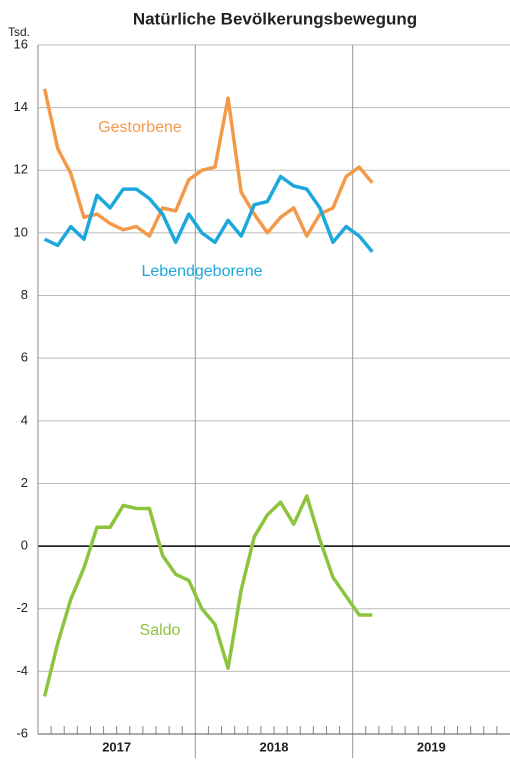 The height and width of the screenshot is (765, 510). I want to click on y-tick-label: 10, so click(21, 231).